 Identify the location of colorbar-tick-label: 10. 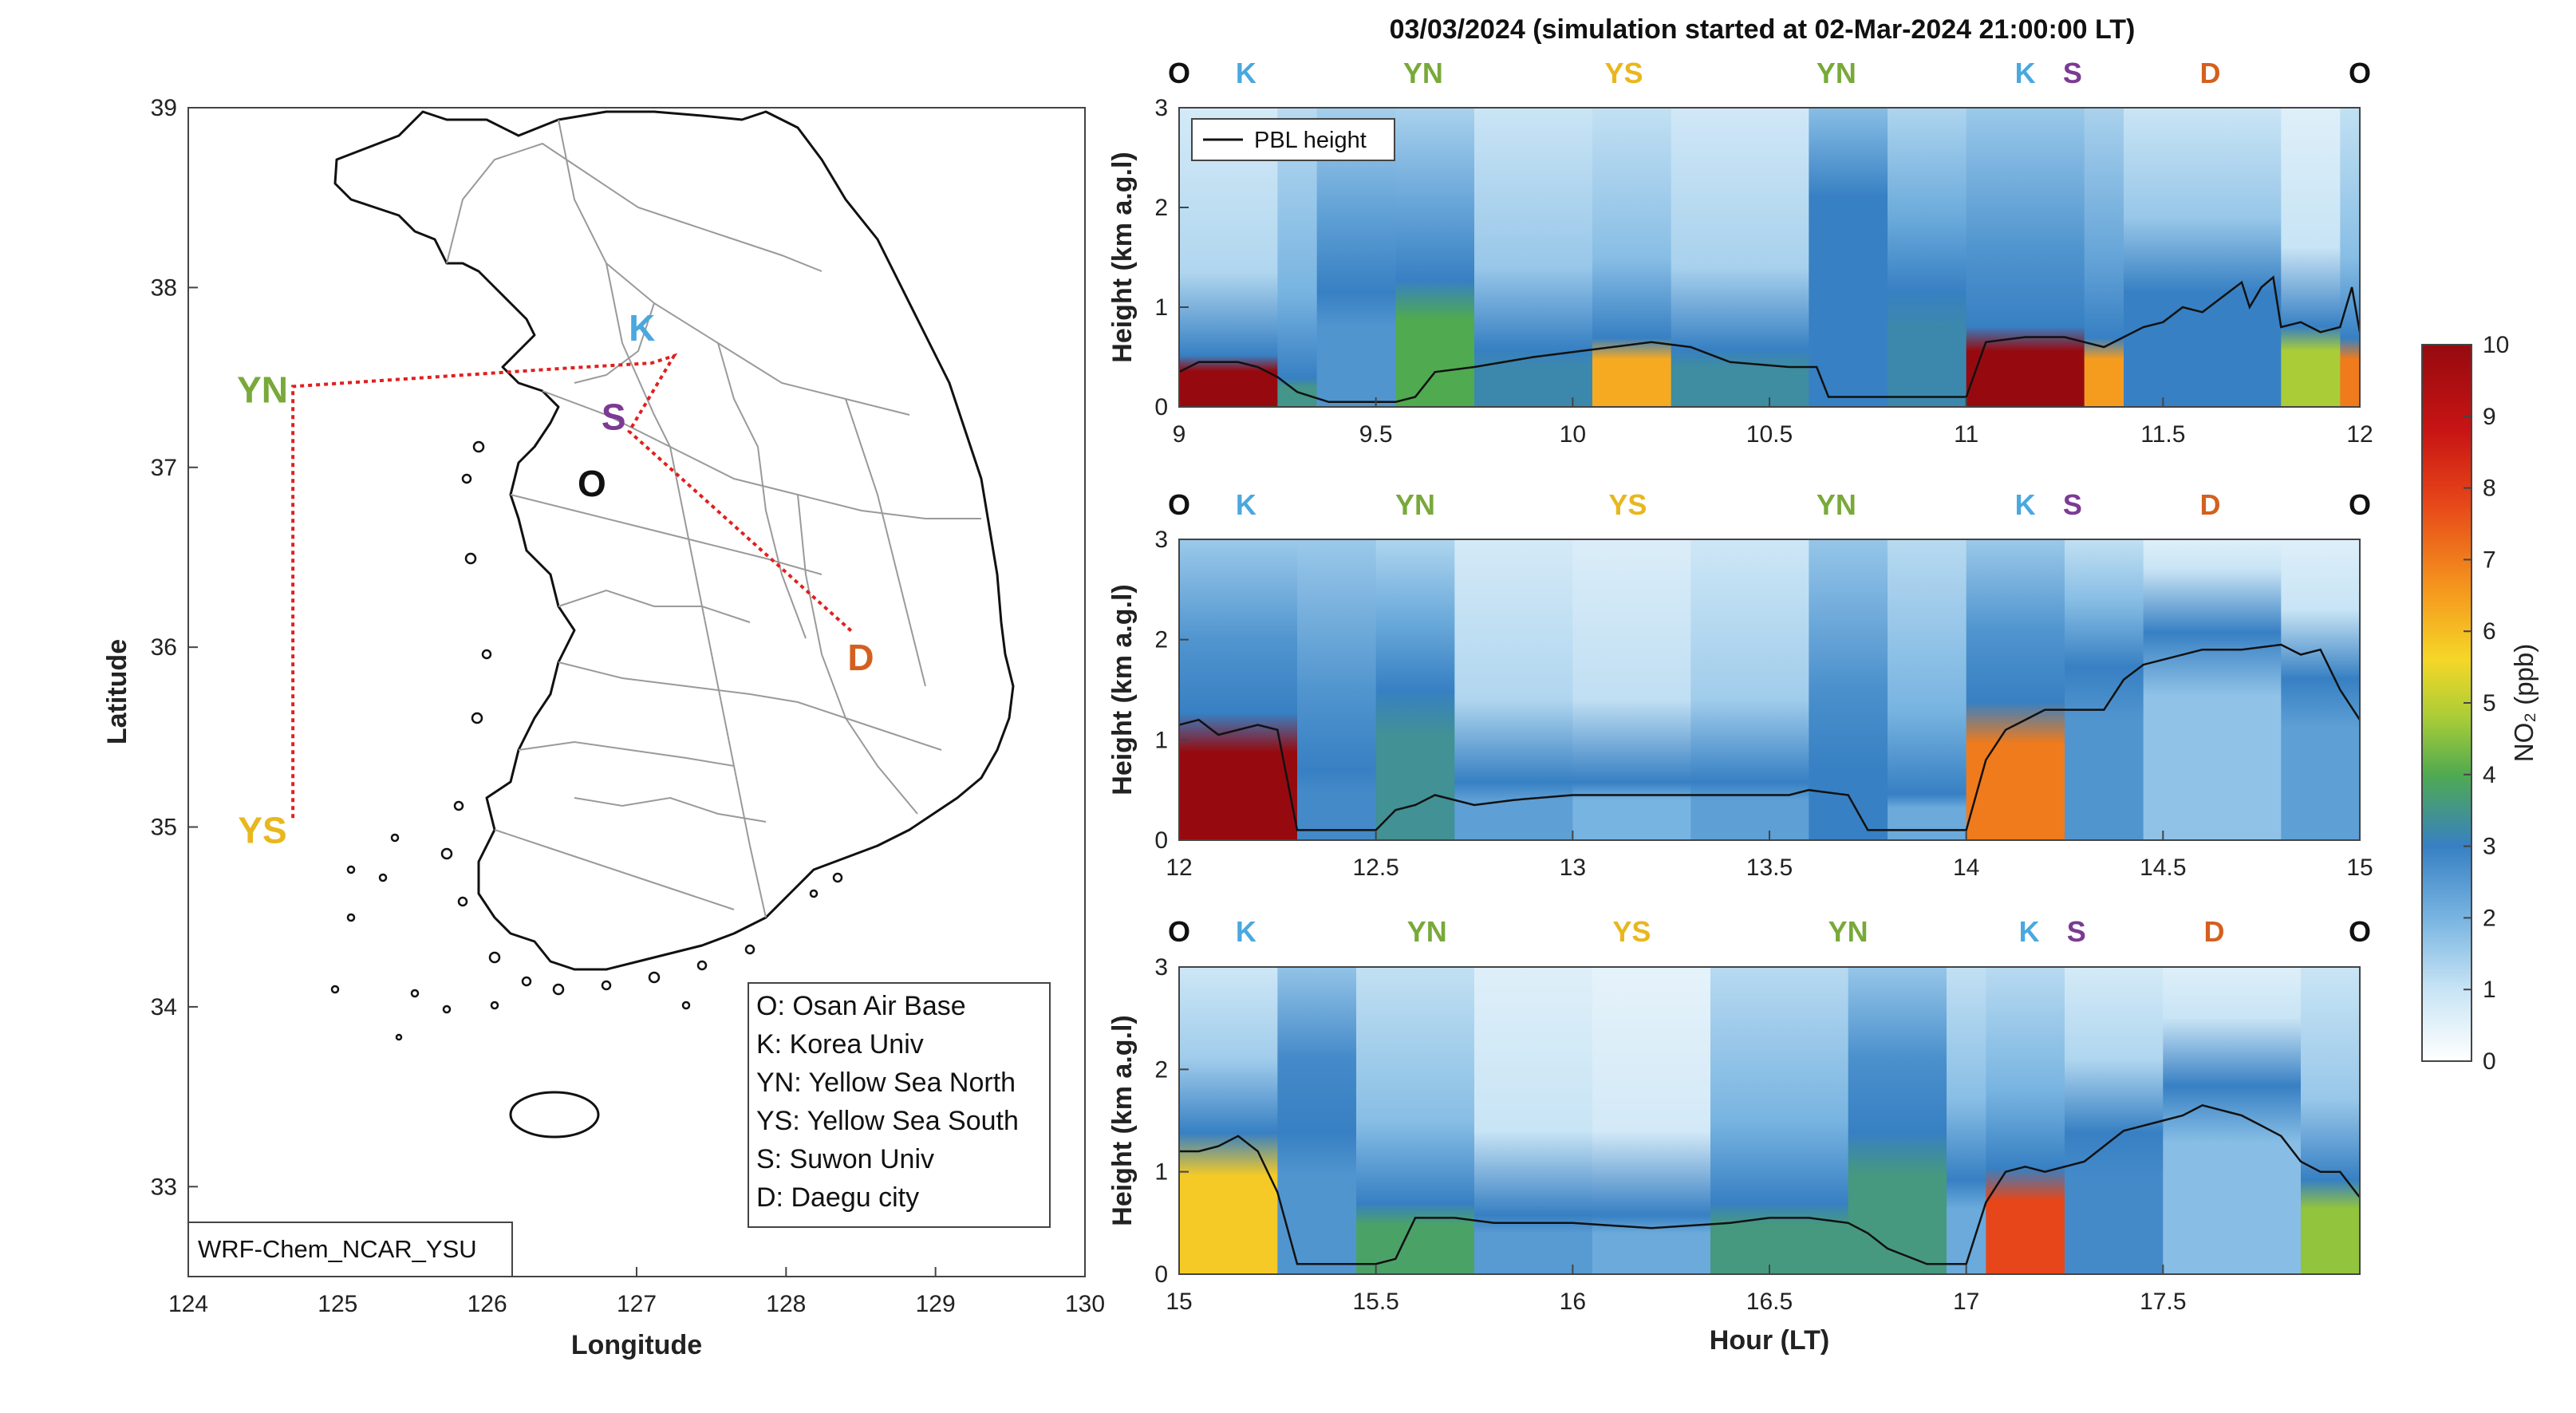
(2496, 345).